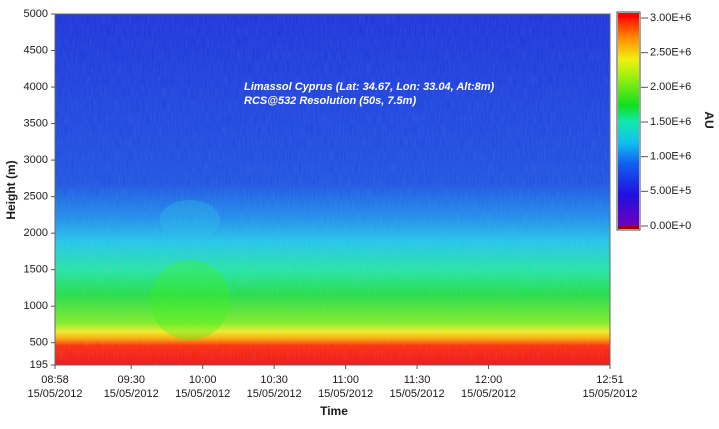 The image size is (719, 429). I want to click on x-tick-label: 11:30, so click(417, 380).